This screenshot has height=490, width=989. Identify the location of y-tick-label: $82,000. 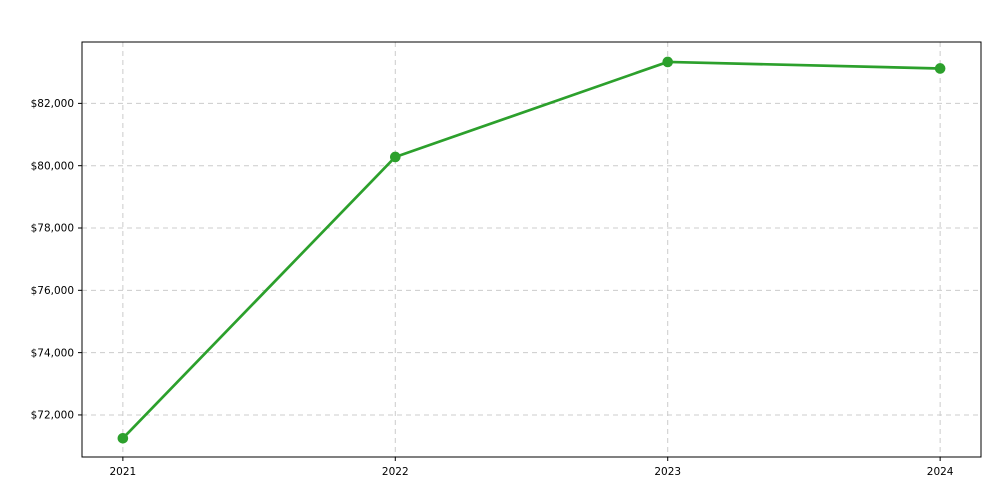
(52, 104).